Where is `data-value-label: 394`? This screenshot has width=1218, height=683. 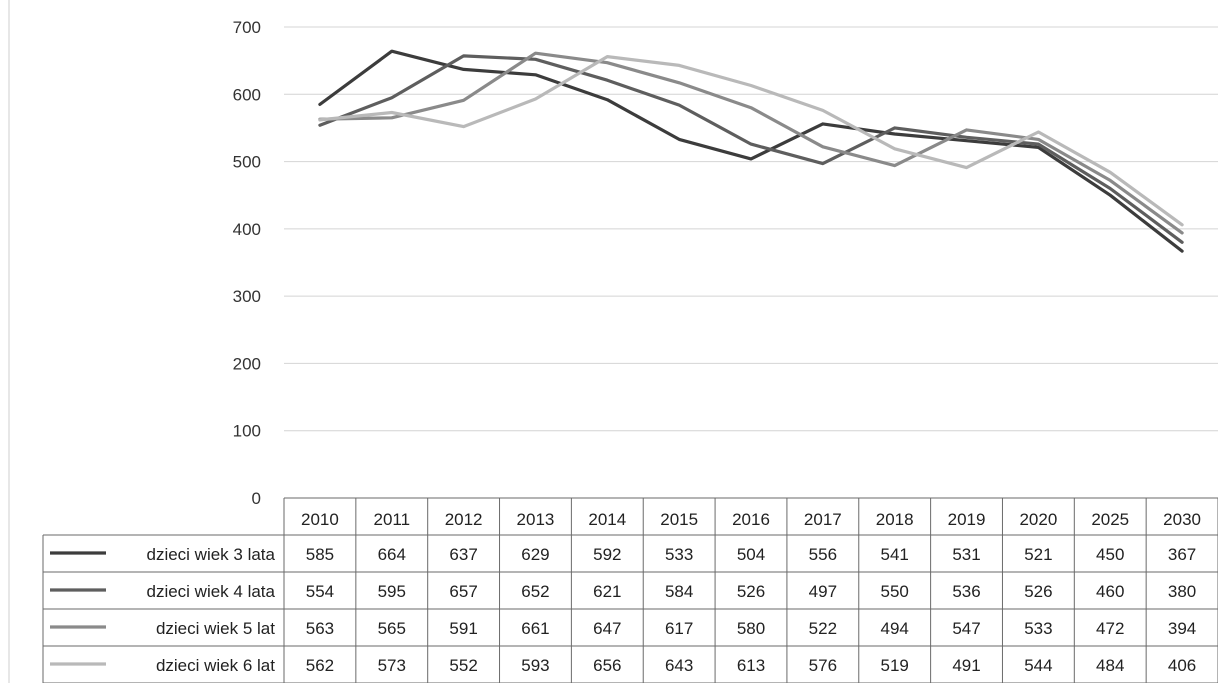 data-value-label: 394 is located at coordinates (1182, 628).